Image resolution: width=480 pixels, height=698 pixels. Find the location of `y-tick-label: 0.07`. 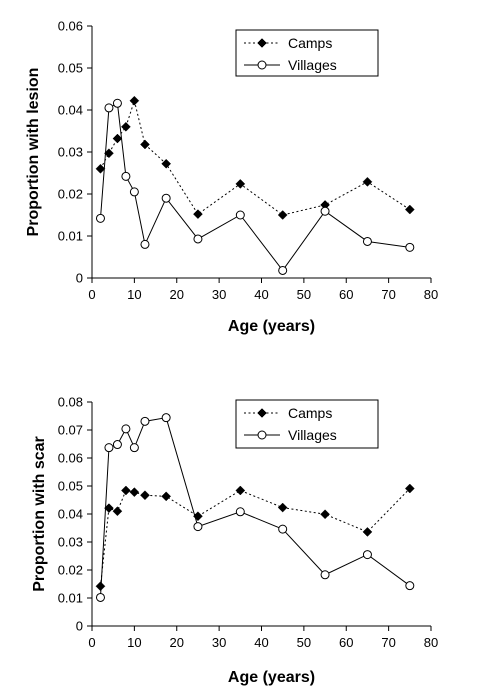

y-tick-label: 0.07 is located at coordinates (70, 430).